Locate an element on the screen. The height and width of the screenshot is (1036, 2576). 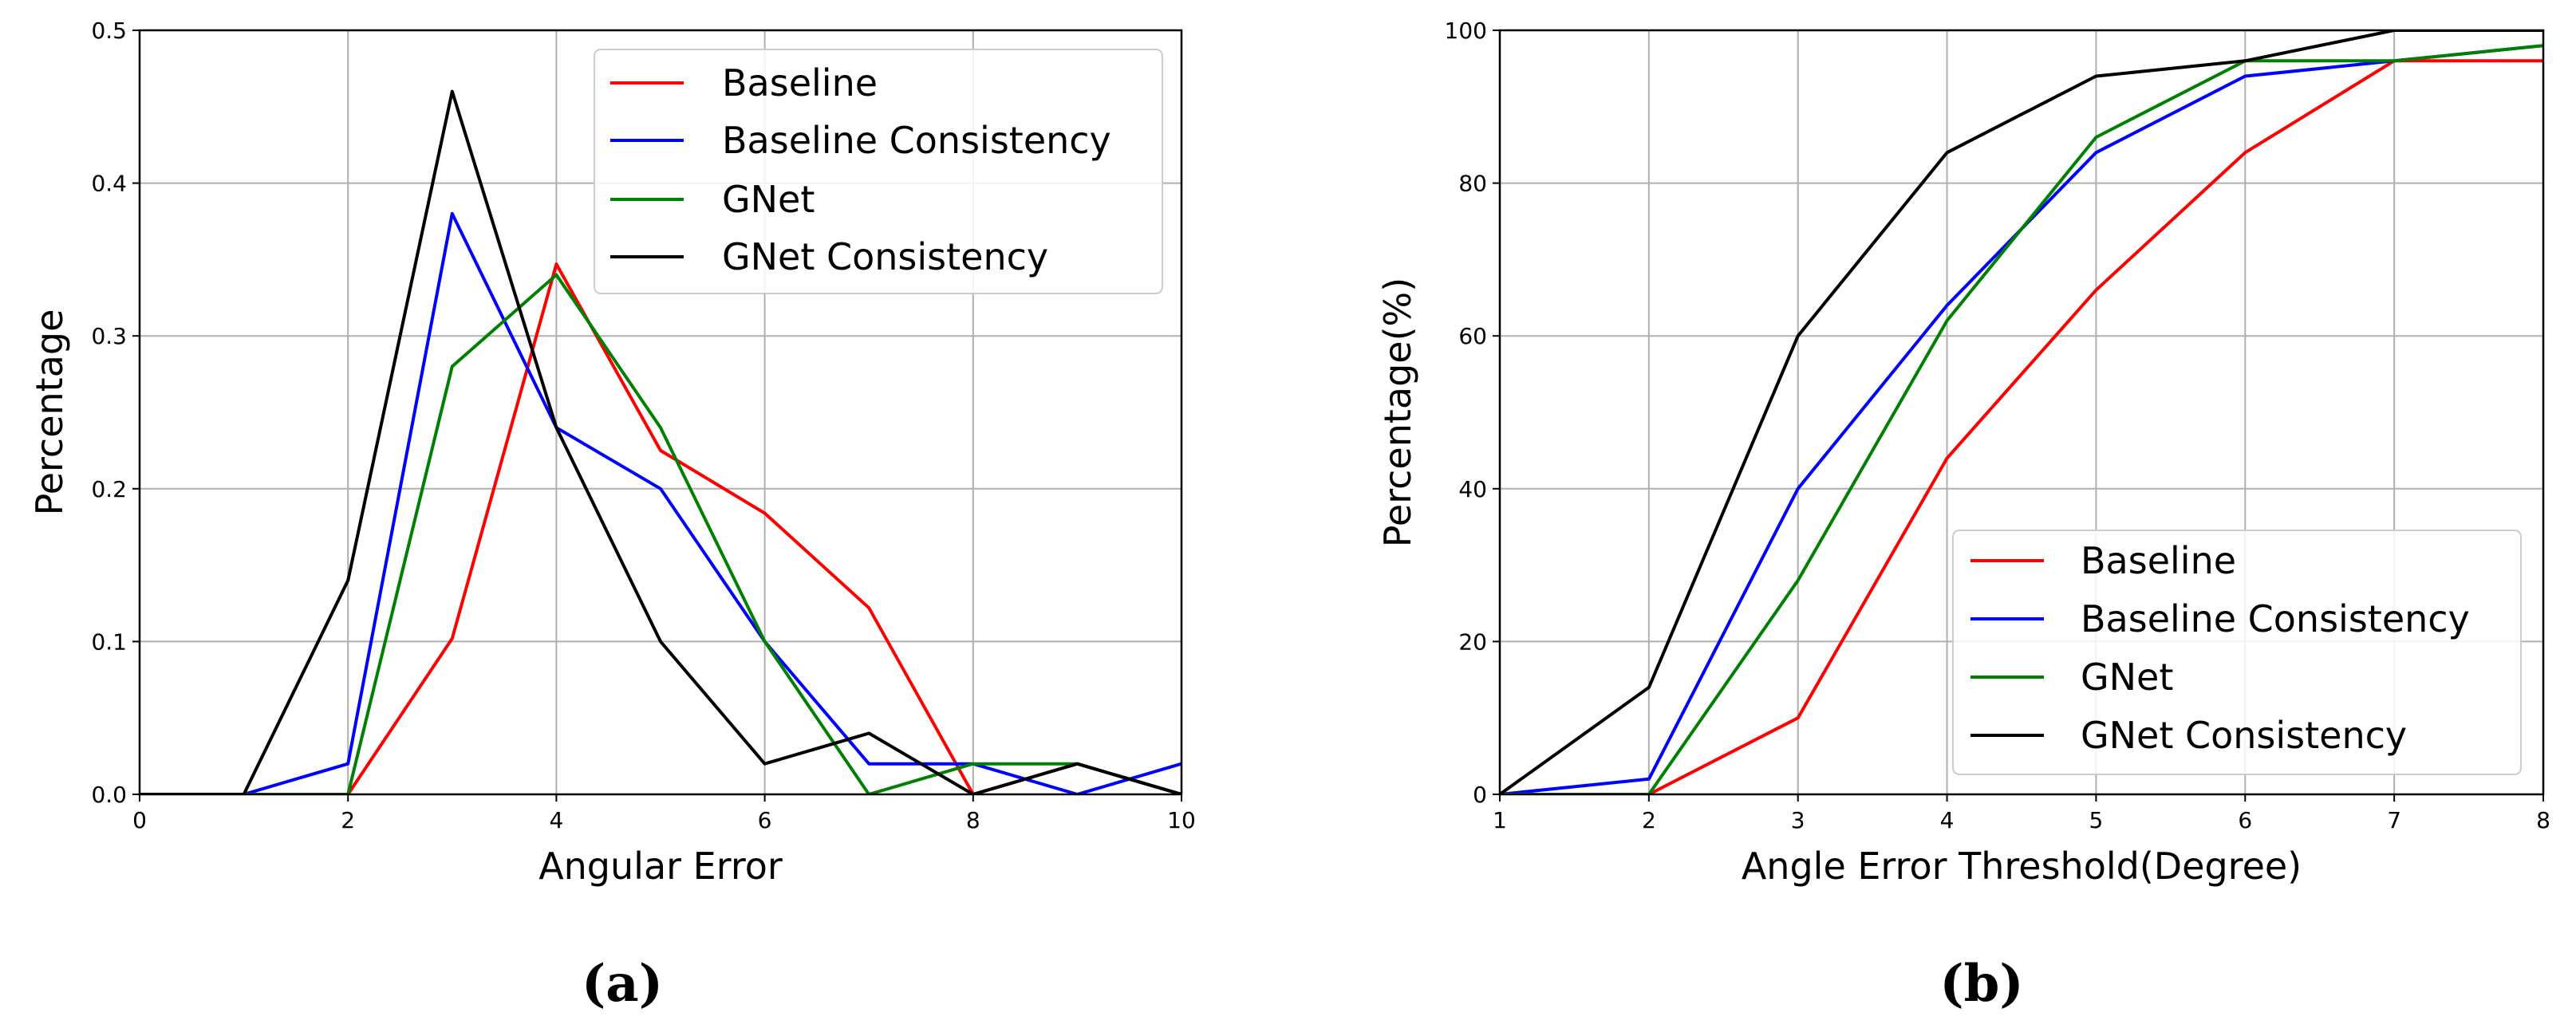
chart-b-legend-box is located at coordinates (2237, 652).